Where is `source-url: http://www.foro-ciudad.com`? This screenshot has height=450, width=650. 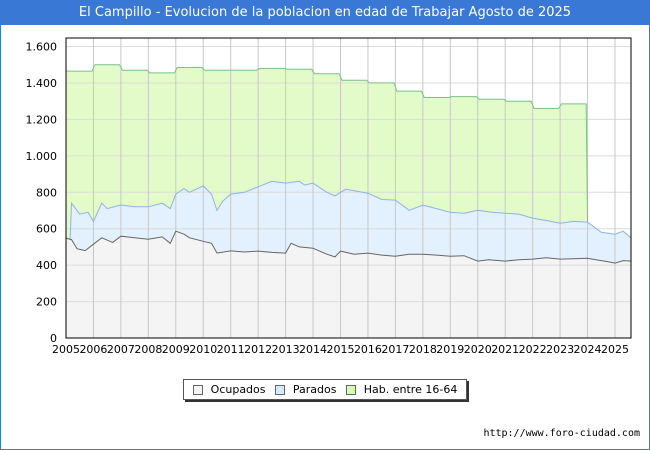 source-url: http://www.foro-ciudad.com is located at coordinates (561, 433).